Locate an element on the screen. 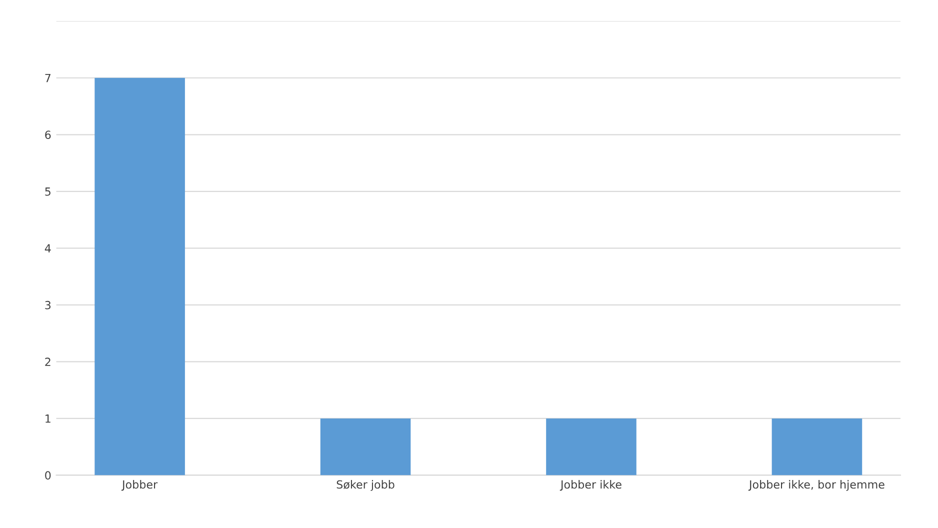 Image resolution: width=938 pixels, height=528 pixels. x-tick-label: Søker jobb is located at coordinates (365, 485).